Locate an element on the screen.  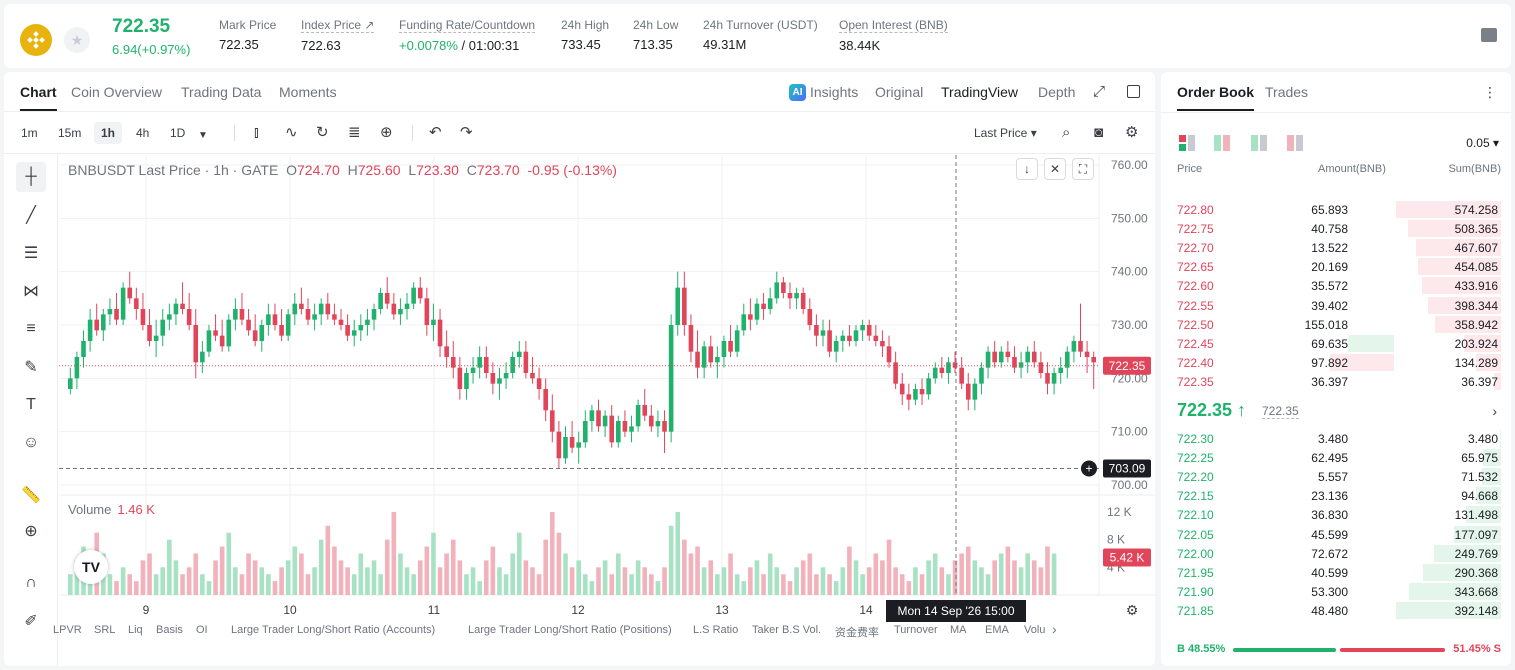
brush-icon: ✎ is located at coordinates (31, 367).